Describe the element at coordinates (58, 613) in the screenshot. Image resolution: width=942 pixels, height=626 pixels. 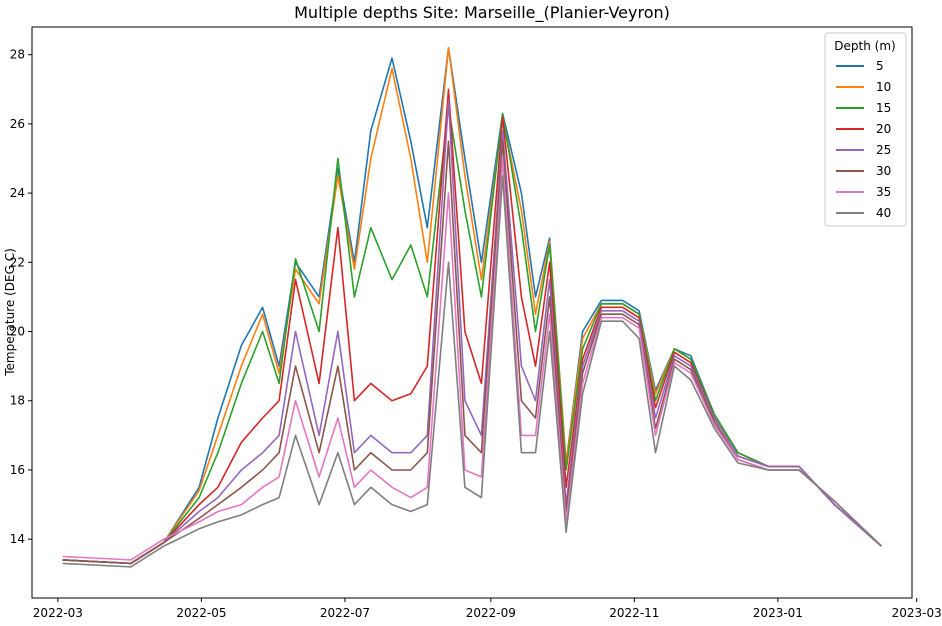
I see `x-tick-label: 2022-03` at that location.